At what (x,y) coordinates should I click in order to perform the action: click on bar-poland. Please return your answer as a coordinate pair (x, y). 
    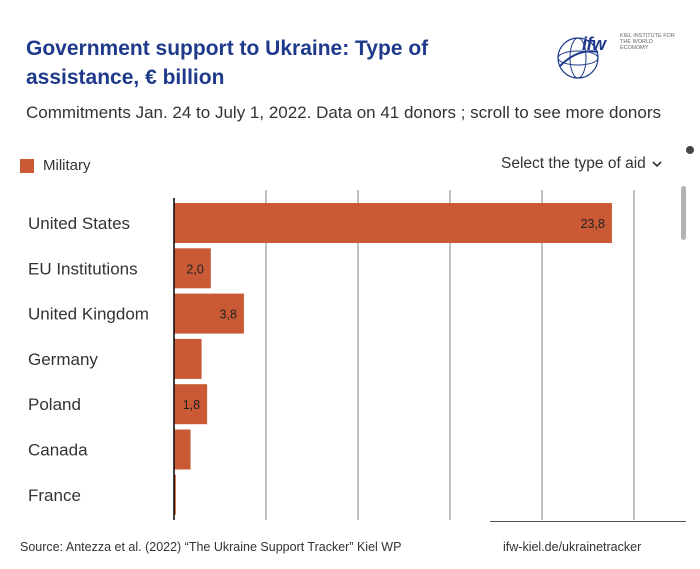
    Looking at the image, I should click on (191, 404).